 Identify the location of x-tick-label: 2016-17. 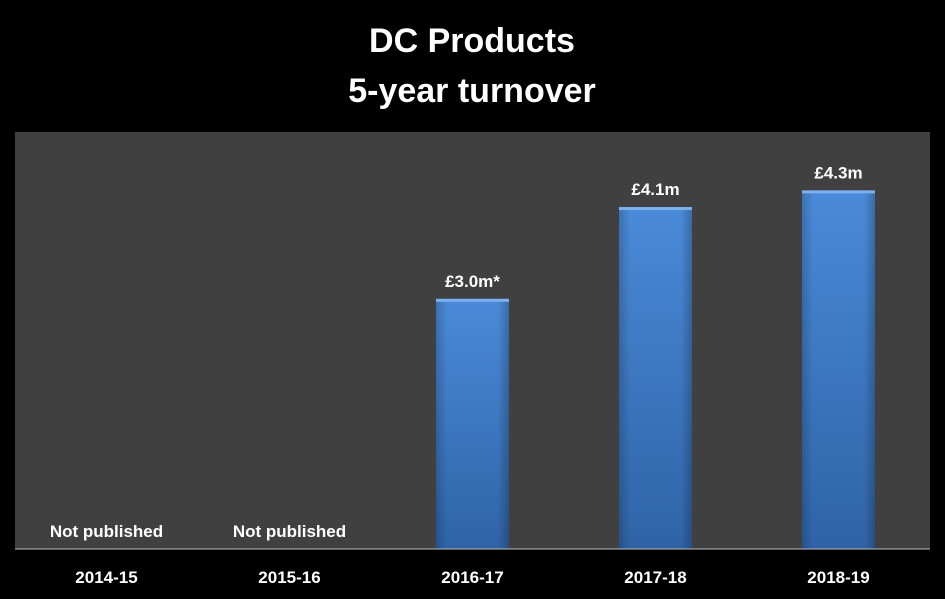
(472, 577).